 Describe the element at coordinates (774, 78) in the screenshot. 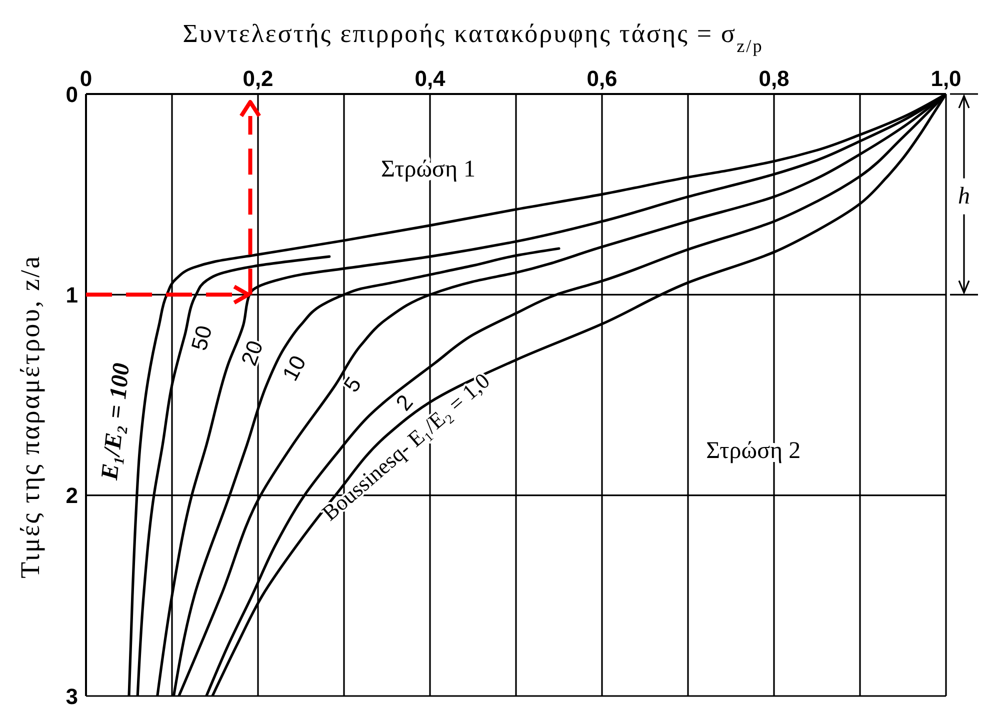

I see `x-tick-label: 0,8` at that location.